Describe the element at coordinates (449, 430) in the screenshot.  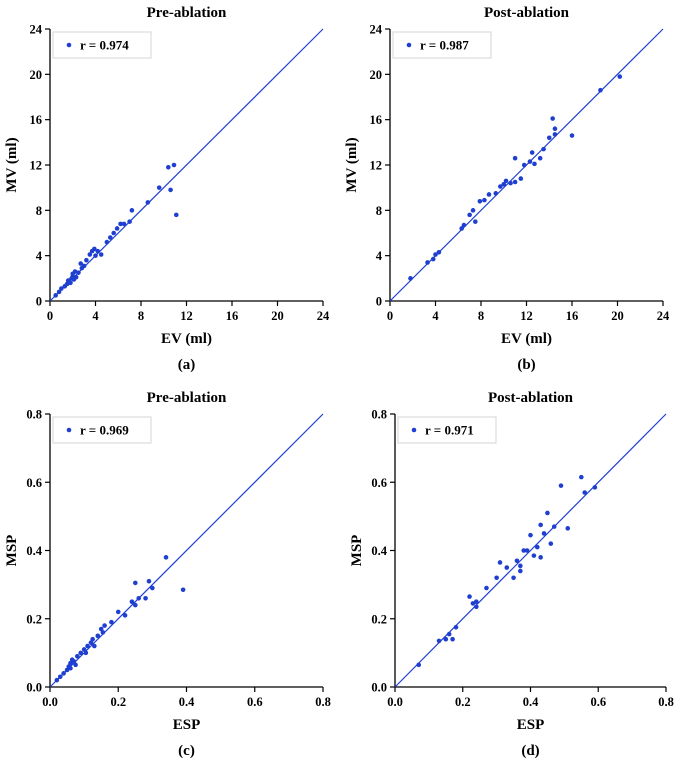
I see `legend-text: r = 0.971` at that location.